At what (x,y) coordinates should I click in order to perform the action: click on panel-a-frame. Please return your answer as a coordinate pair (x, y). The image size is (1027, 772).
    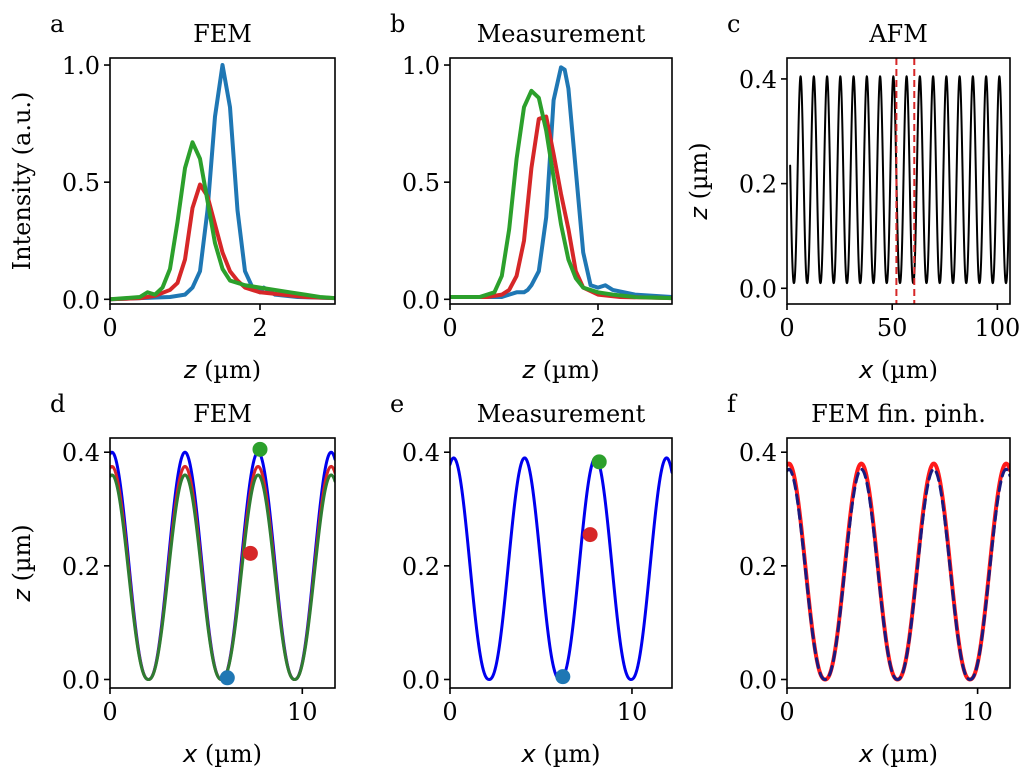
    Looking at the image, I should click on (222, 181).